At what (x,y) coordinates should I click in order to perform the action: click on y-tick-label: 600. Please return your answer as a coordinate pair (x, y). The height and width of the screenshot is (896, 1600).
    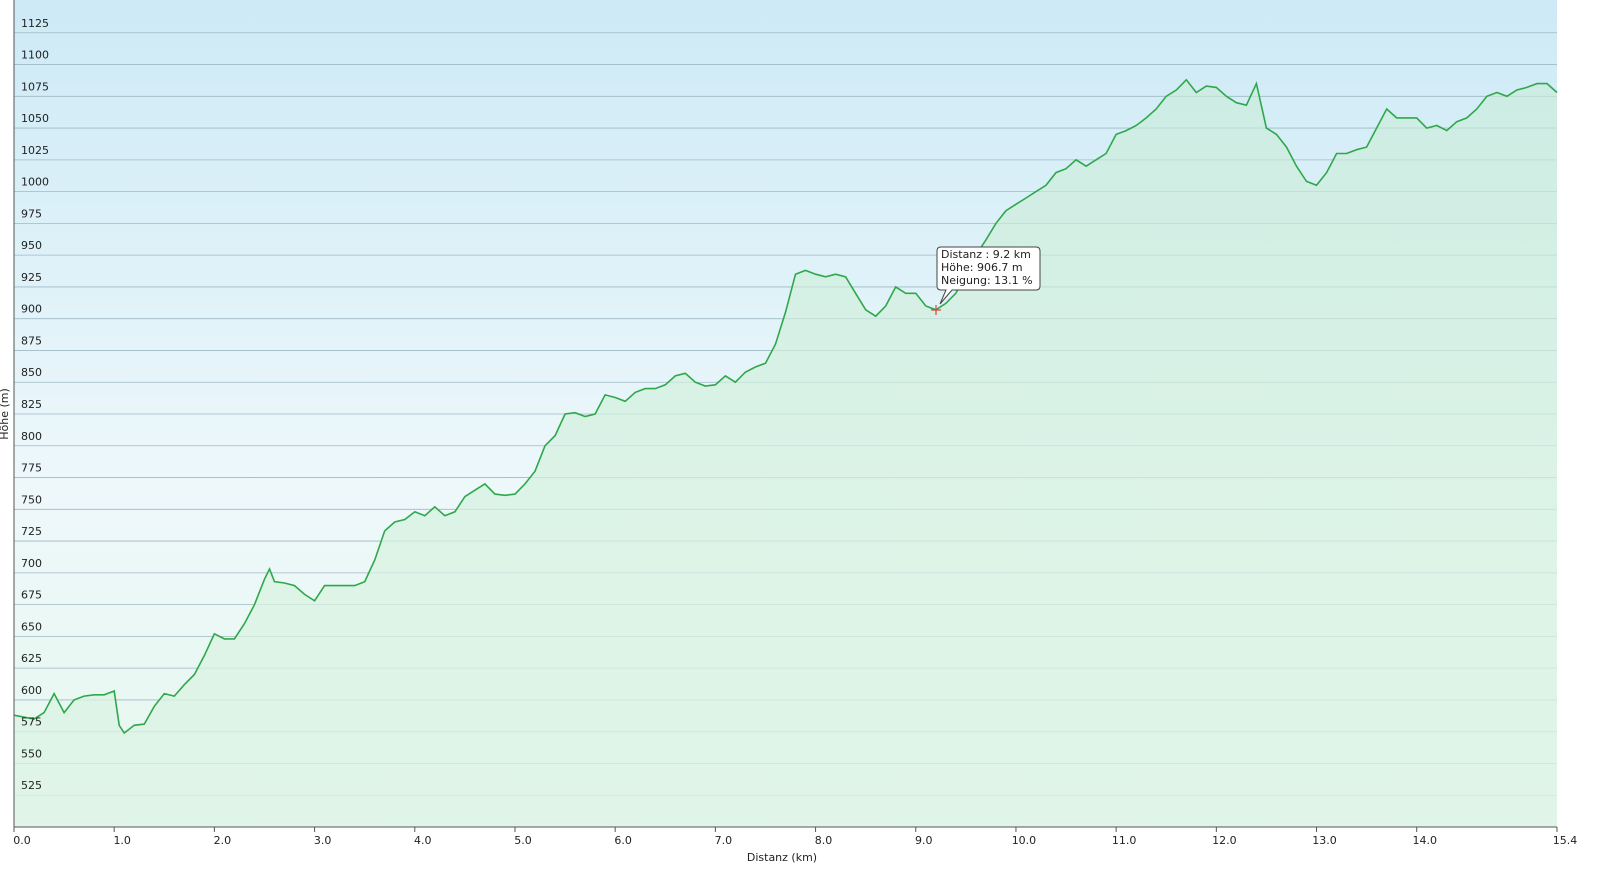
    Looking at the image, I should click on (31, 690).